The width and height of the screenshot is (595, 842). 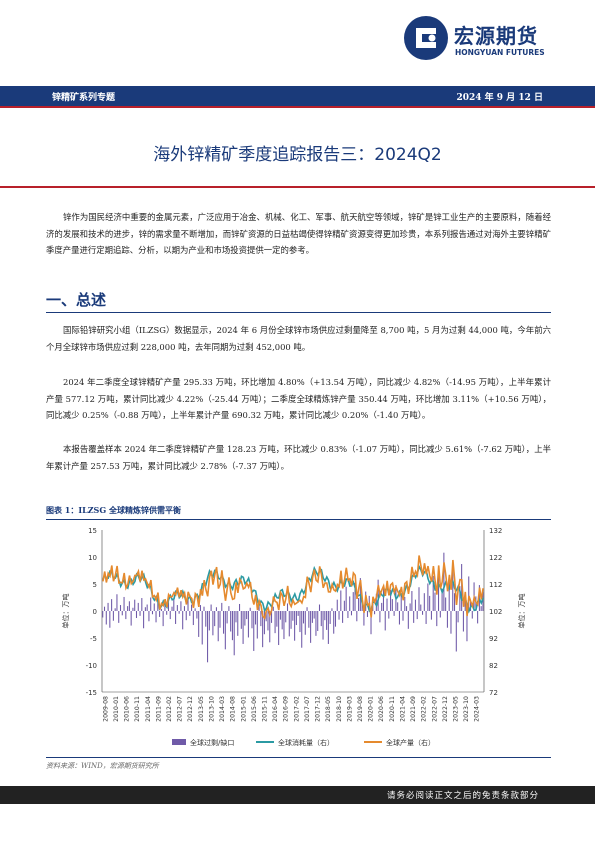 What do you see at coordinates (495, 612) in the screenshot?
I see `right-tick-label: 102` at bounding box center [495, 612].